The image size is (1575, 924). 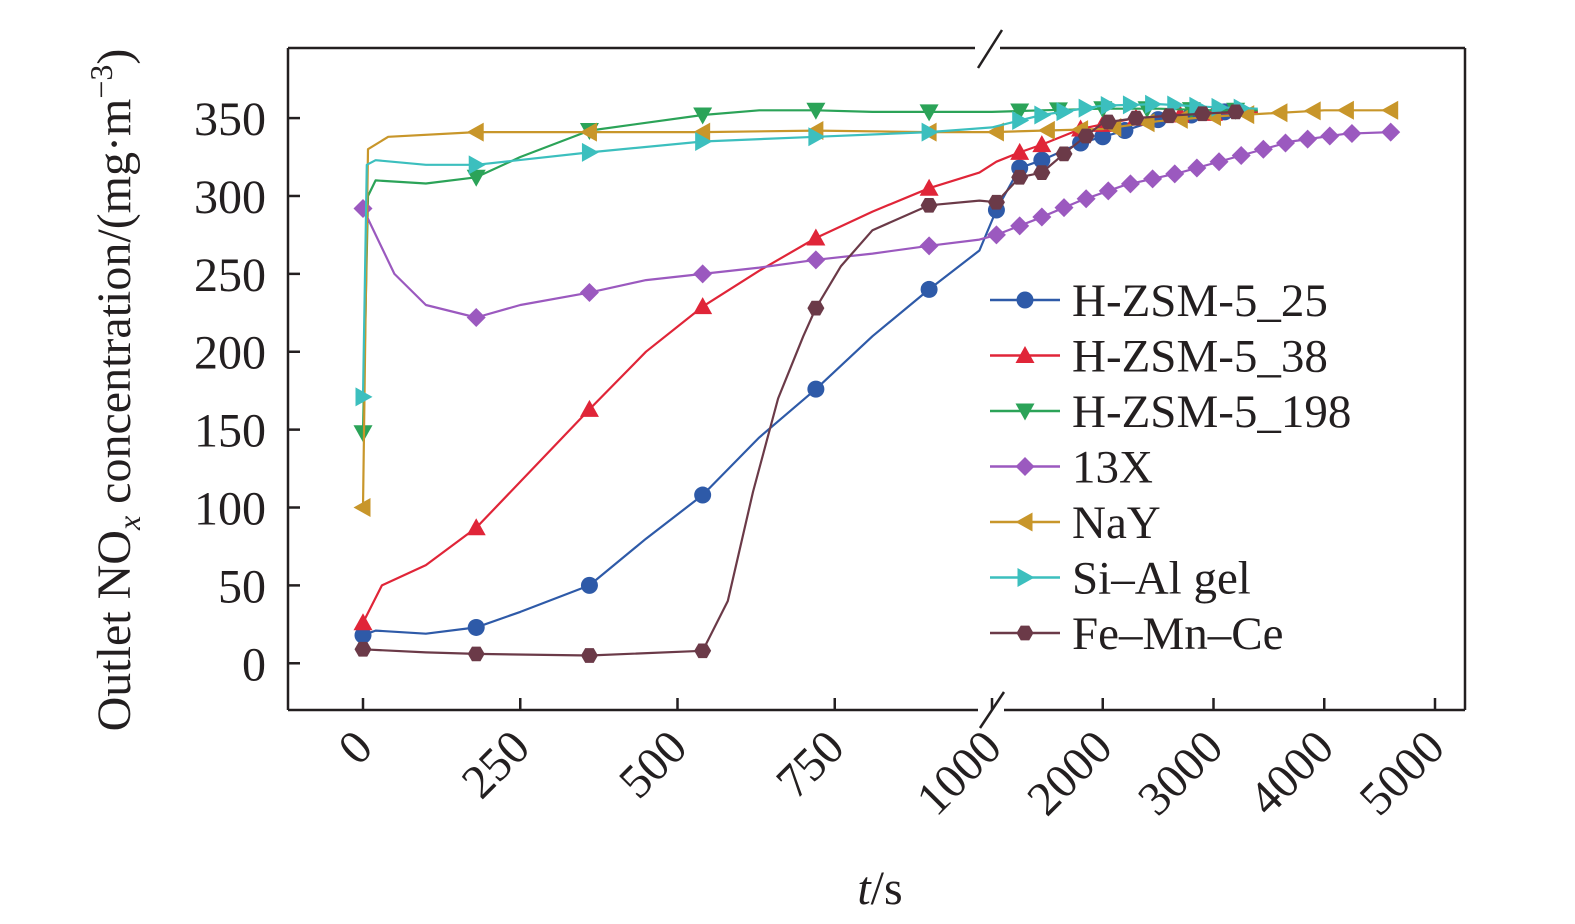 I want to click on y-tick-label: 200, so click(x=230, y=353).